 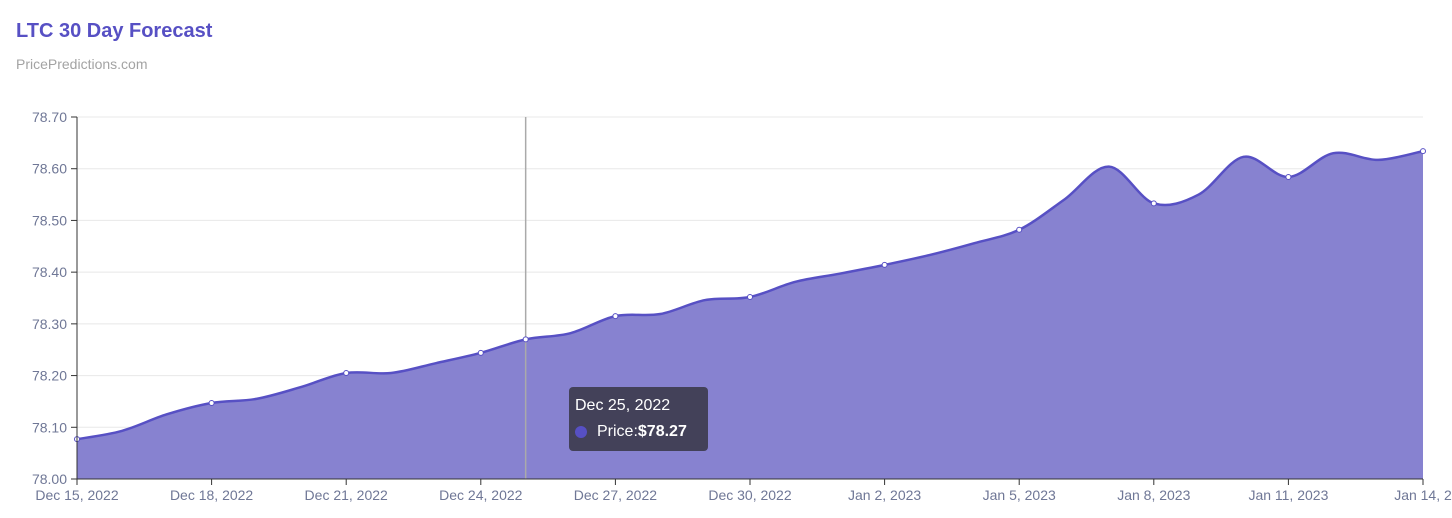 What do you see at coordinates (76, 495) in the screenshot?
I see `x-tick-label: Dec 15, 2022` at bounding box center [76, 495].